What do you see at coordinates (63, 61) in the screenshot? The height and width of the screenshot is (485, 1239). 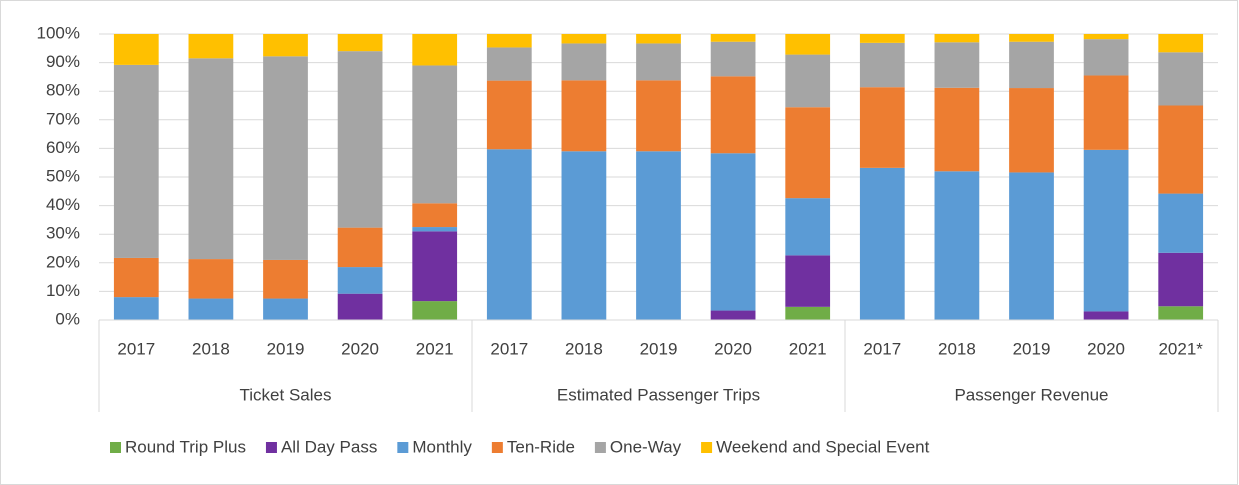 I see `y-tick-label: 90%` at bounding box center [63, 61].